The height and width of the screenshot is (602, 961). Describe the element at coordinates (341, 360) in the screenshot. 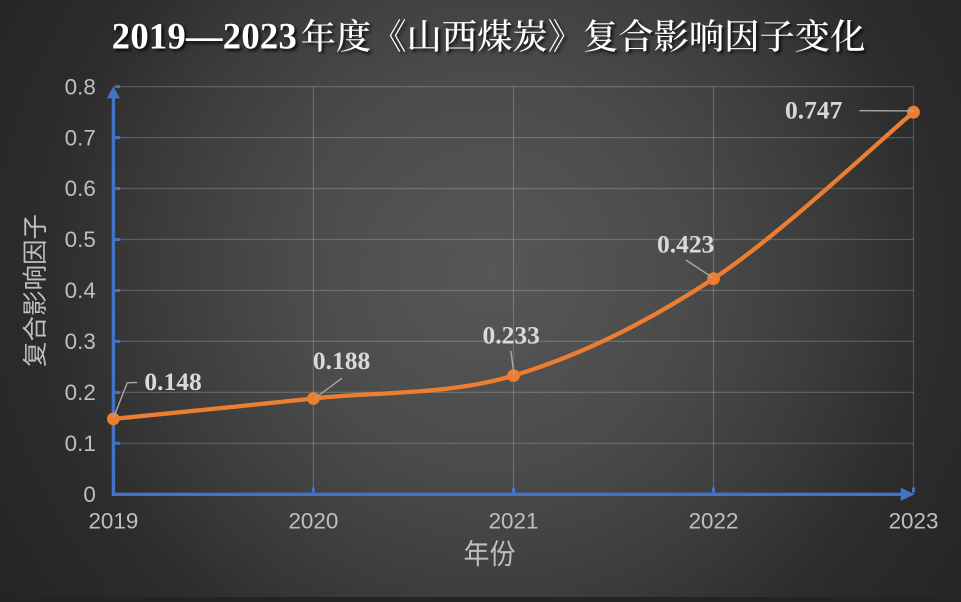

I see `svg-text: 0.188` at that location.